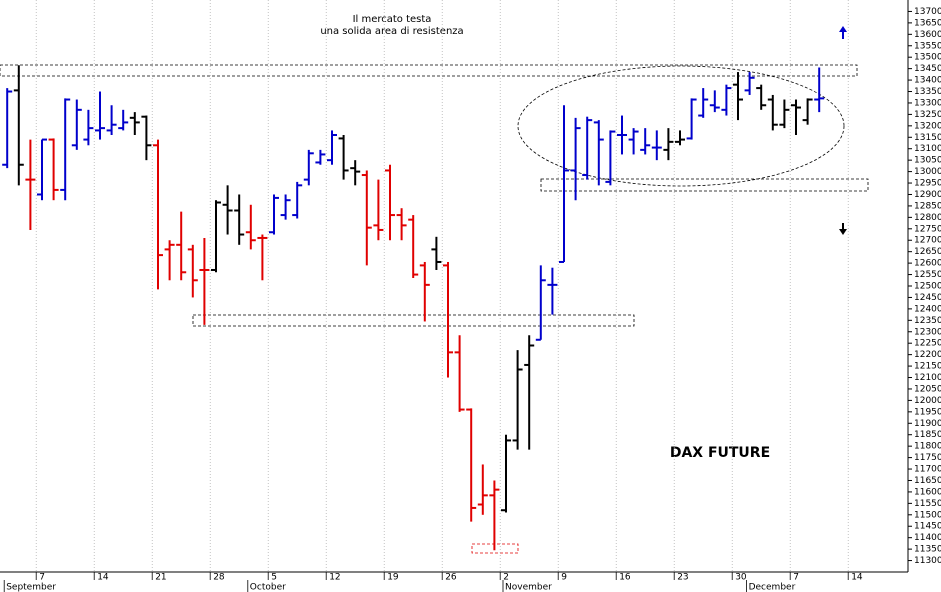 The width and height of the screenshot is (941, 592). What do you see at coordinates (927, 172) in the screenshot?
I see `y-tick-label: 13000` at bounding box center [927, 172].